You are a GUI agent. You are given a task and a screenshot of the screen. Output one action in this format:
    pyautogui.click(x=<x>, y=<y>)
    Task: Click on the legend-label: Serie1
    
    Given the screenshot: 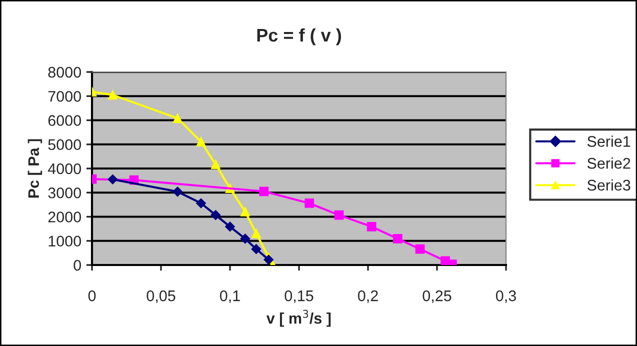 What is the action you would take?
    pyautogui.click(x=608, y=141)
    